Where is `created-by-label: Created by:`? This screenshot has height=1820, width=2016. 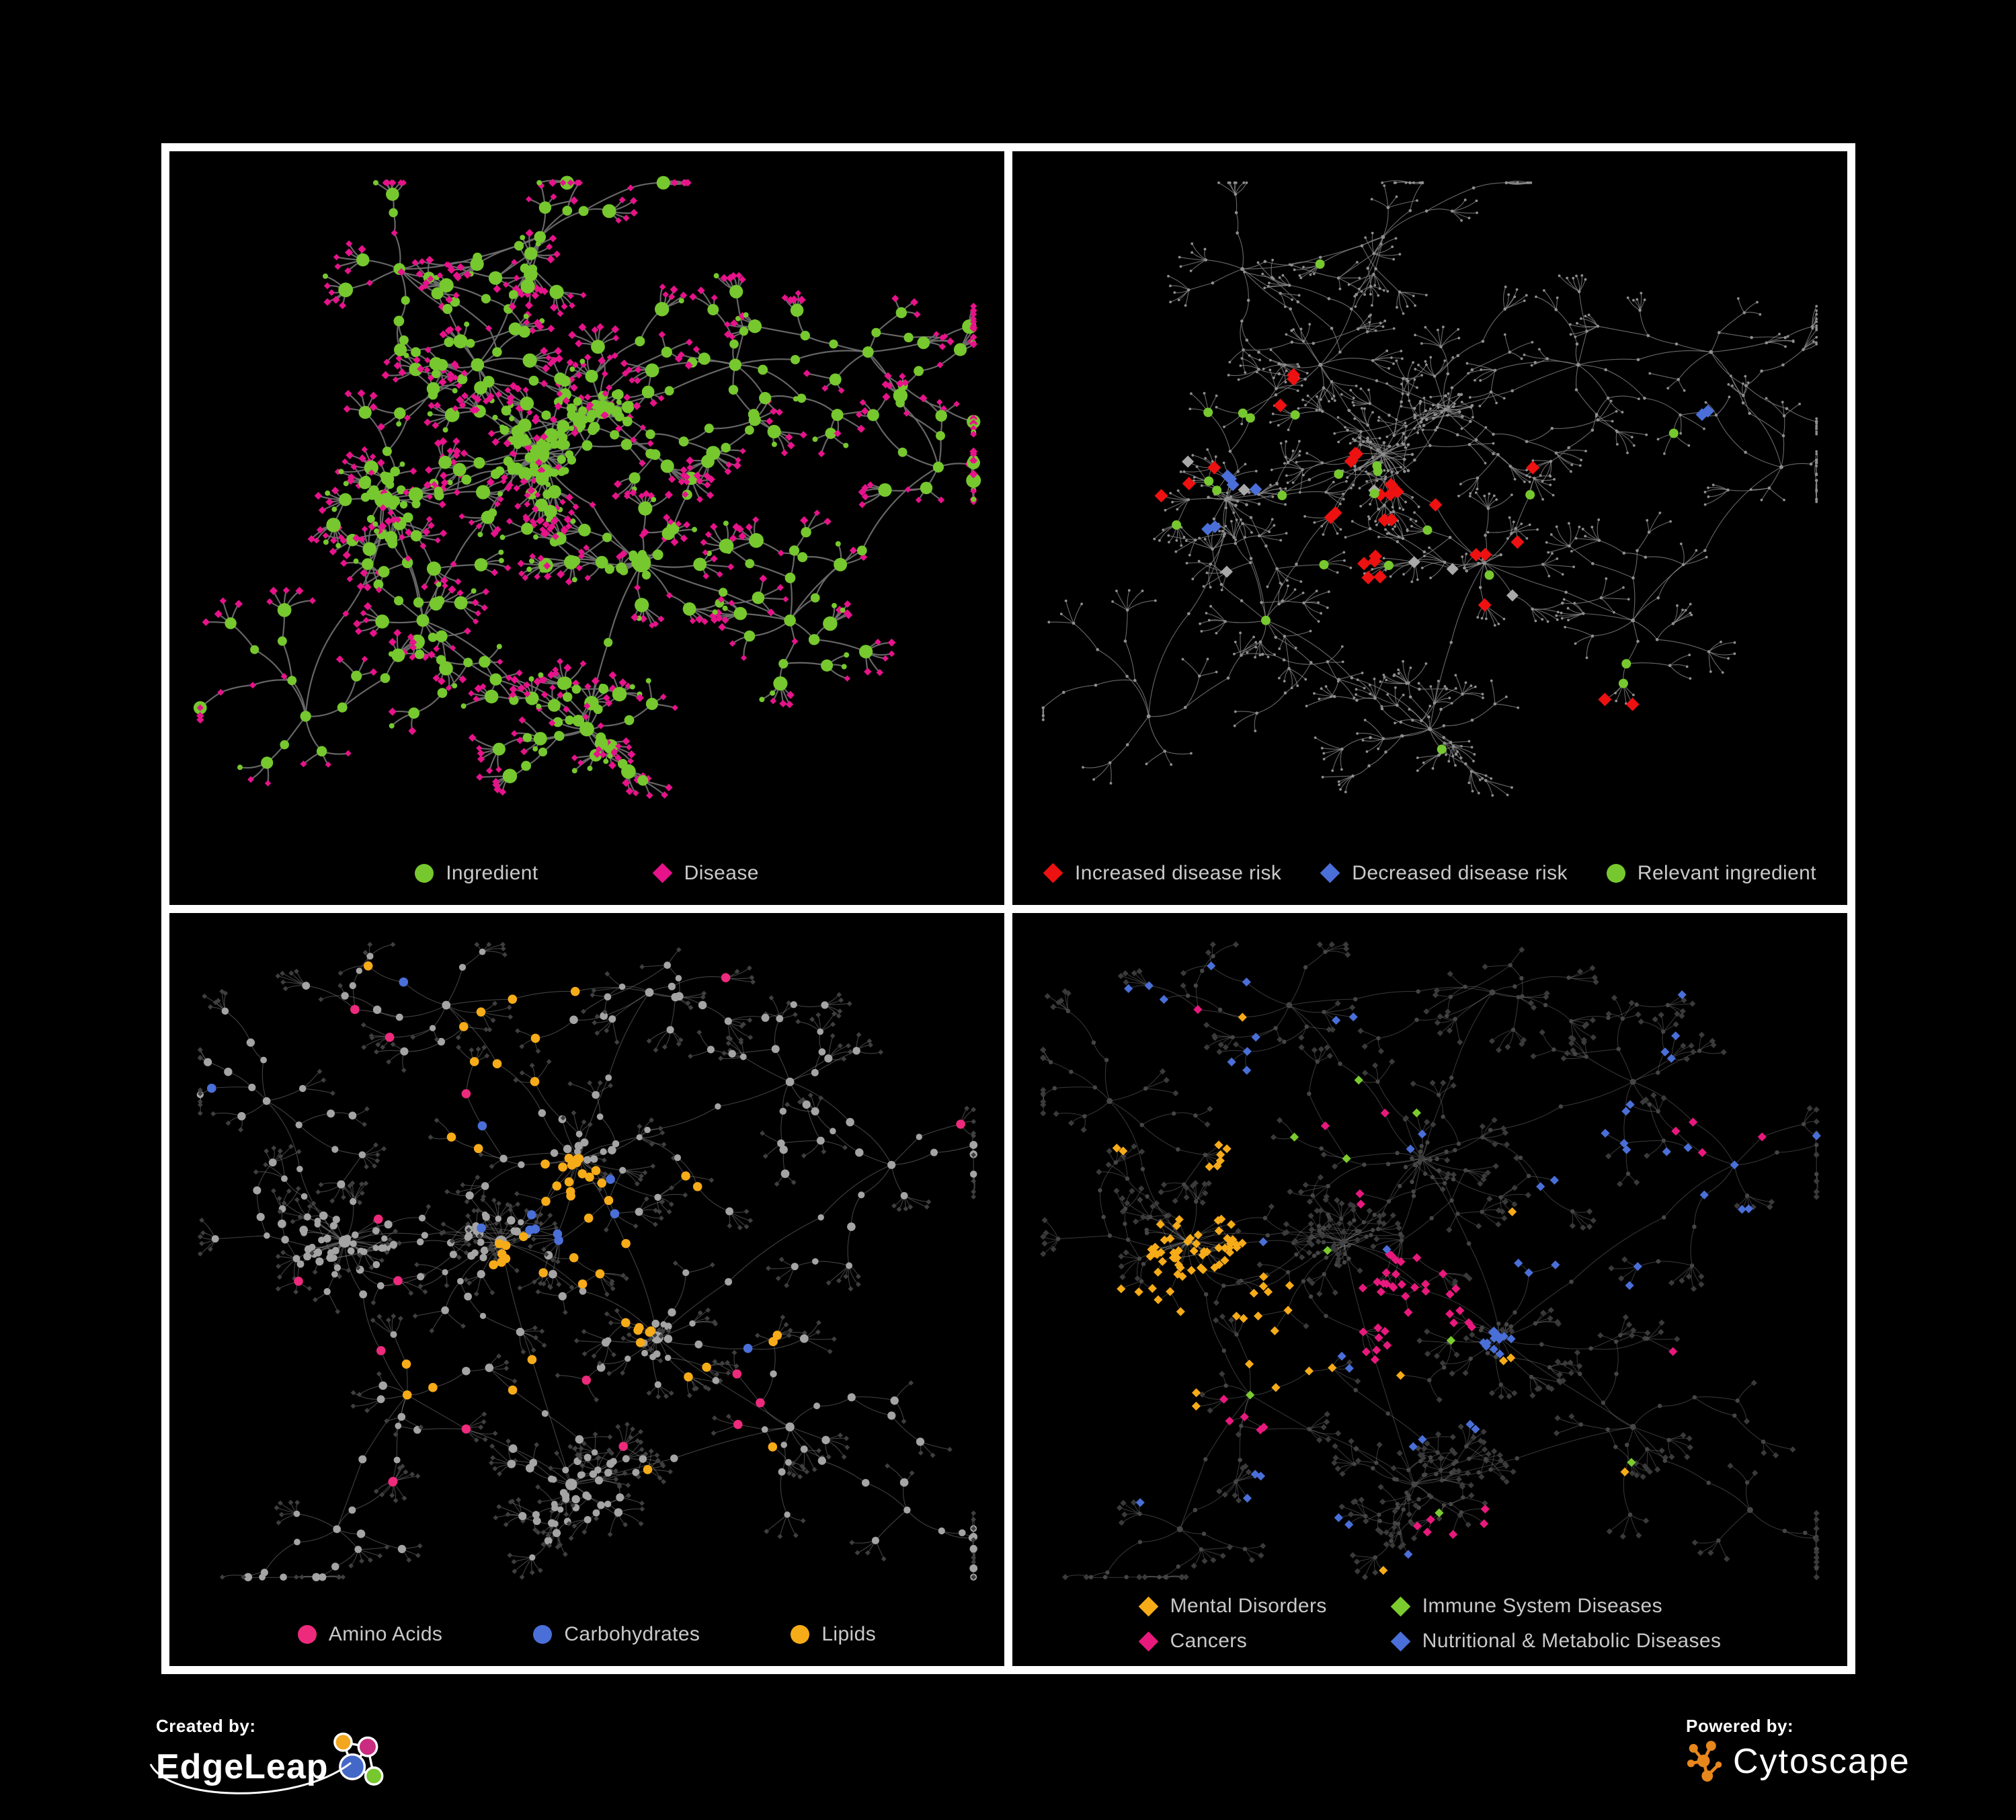
created-by-label: Created by: is located at coordinates (206, 1726).